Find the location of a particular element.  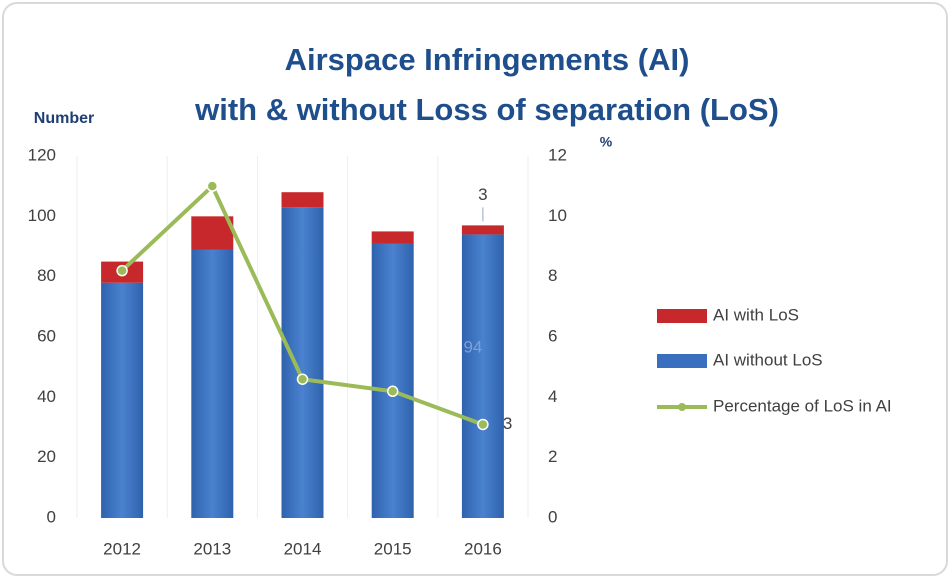

y-tick-label: 40 is located at coordinates (46, 396).